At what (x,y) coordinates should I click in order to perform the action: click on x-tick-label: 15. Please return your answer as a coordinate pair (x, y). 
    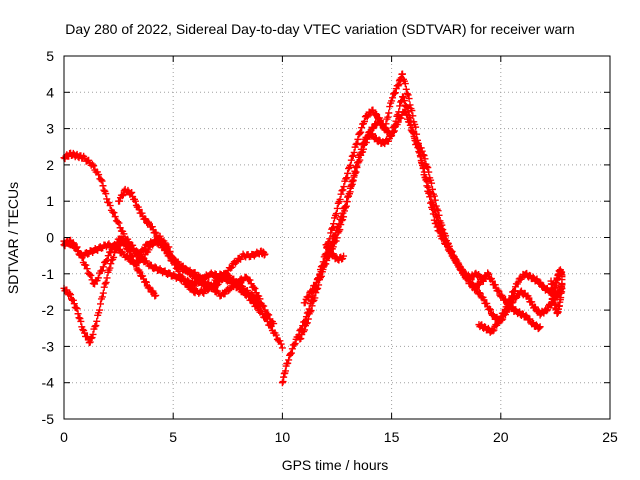
    Looking at the image, I should click on (392, 437).